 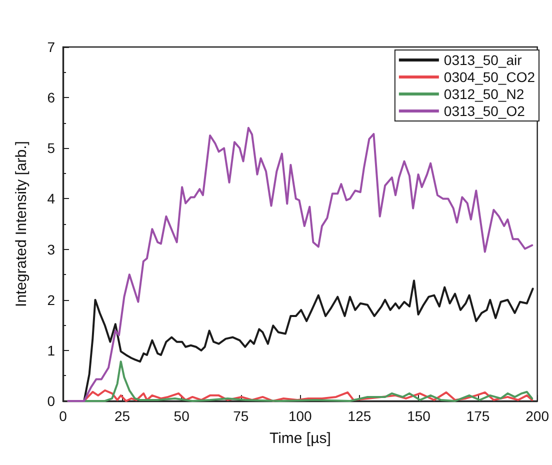 I want to click on y-tick-label: 5, so click(x=51, y=148).